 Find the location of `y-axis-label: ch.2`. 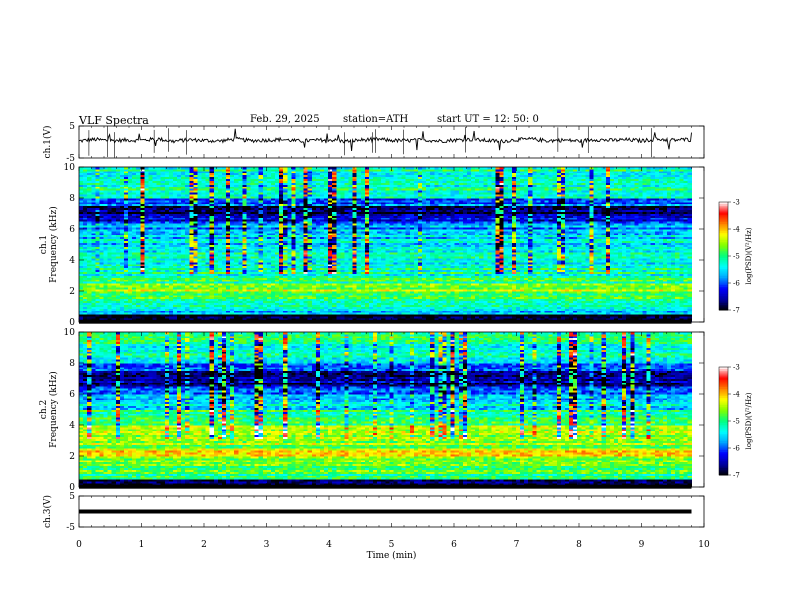

y-axis-label: ch.2 is located at coordinates (44, 409).